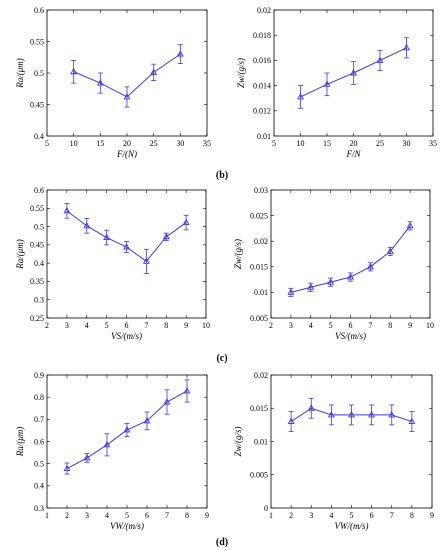  Describe the element at coordinates (37, 281) in the screenshot. I see `y-tick-label: 0.35` at that location.